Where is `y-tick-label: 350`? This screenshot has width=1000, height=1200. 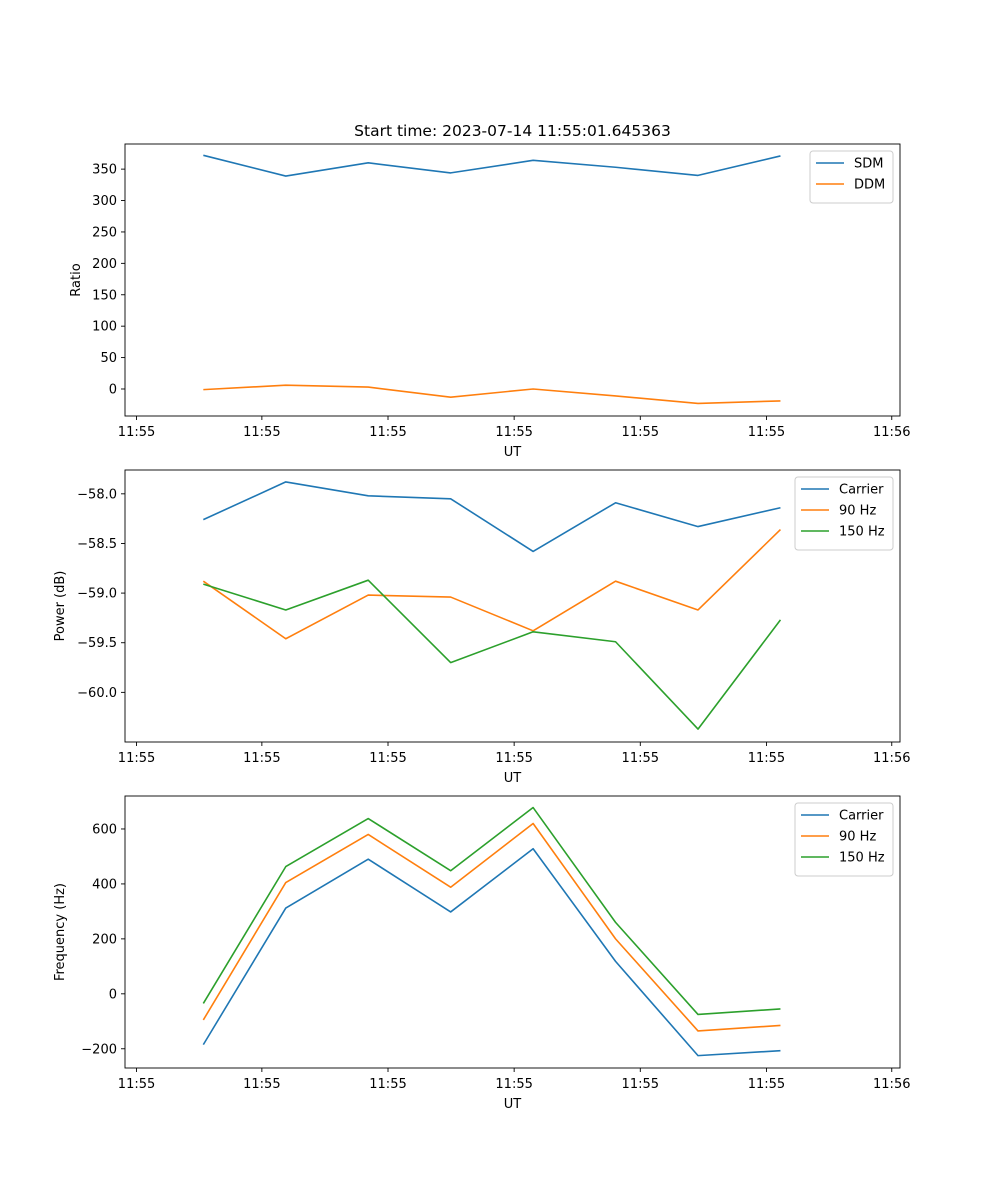
y-tick-label: 350 is located at coordinates (104, 170).